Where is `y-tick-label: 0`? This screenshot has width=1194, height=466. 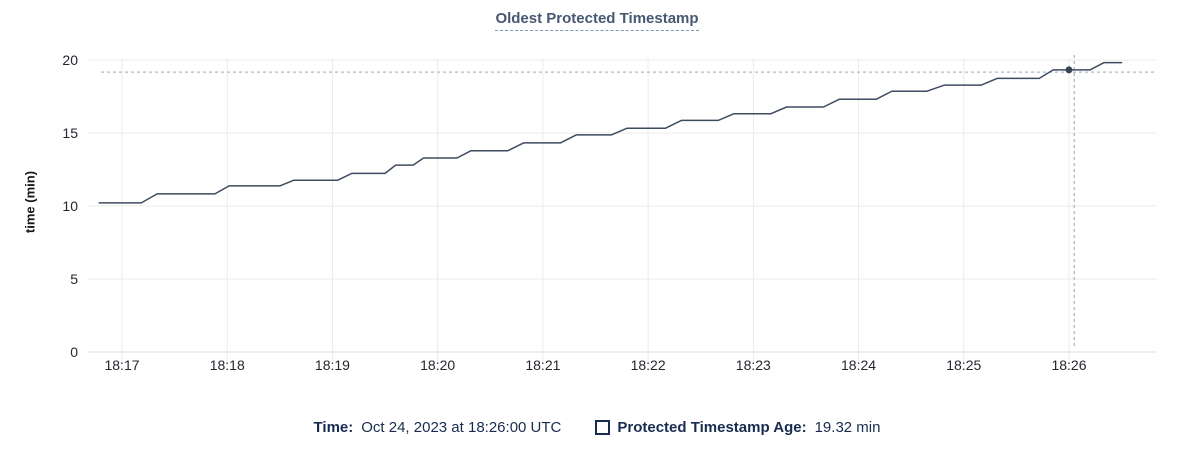 y-tick-label: 0 is located at coordinates (74, 352).